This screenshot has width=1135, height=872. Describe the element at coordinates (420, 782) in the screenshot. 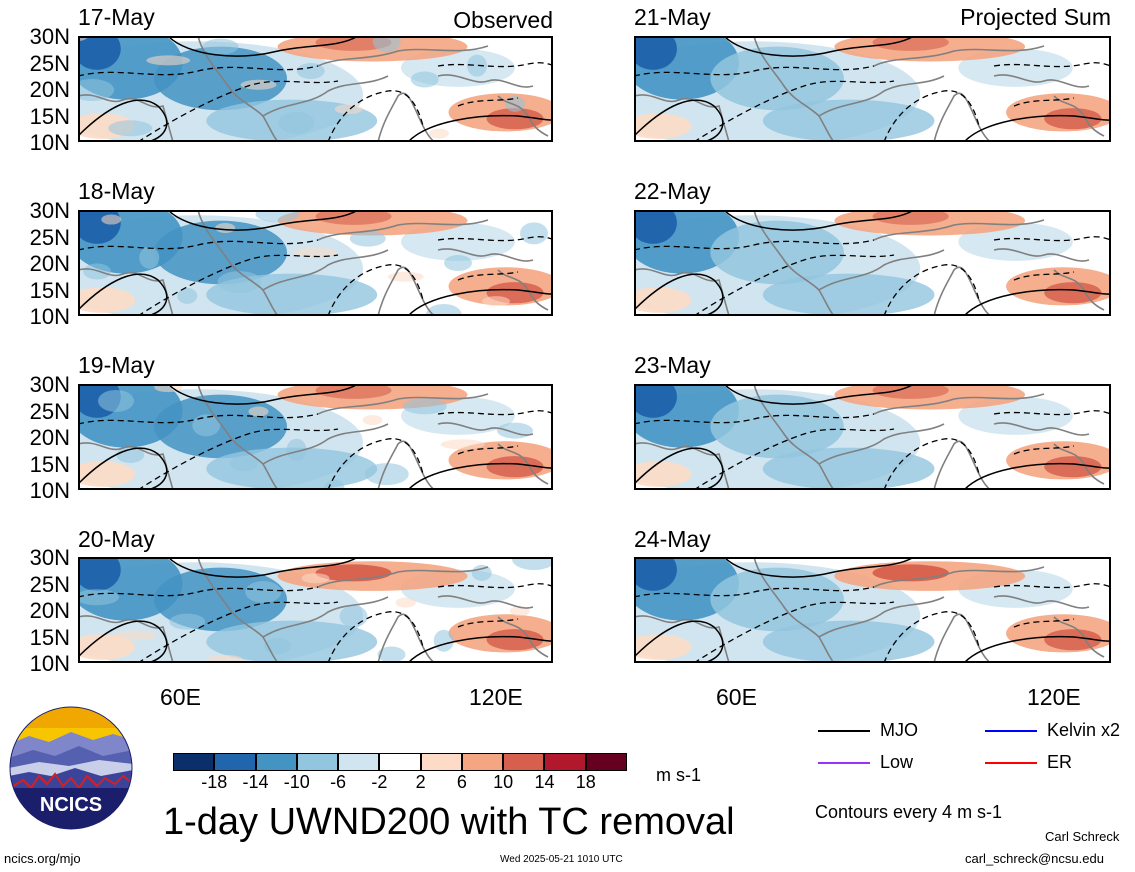

I see `colorbar-tick-label: 2` at that location.